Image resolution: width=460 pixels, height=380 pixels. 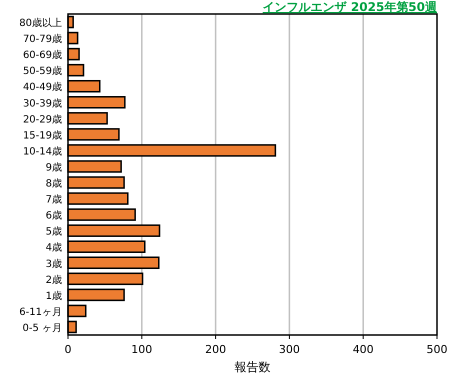 What do you see at coordinates (54, 184) in the screenshot?
I see `y-tick-label: 8歳` at bounding box center [54, 184].